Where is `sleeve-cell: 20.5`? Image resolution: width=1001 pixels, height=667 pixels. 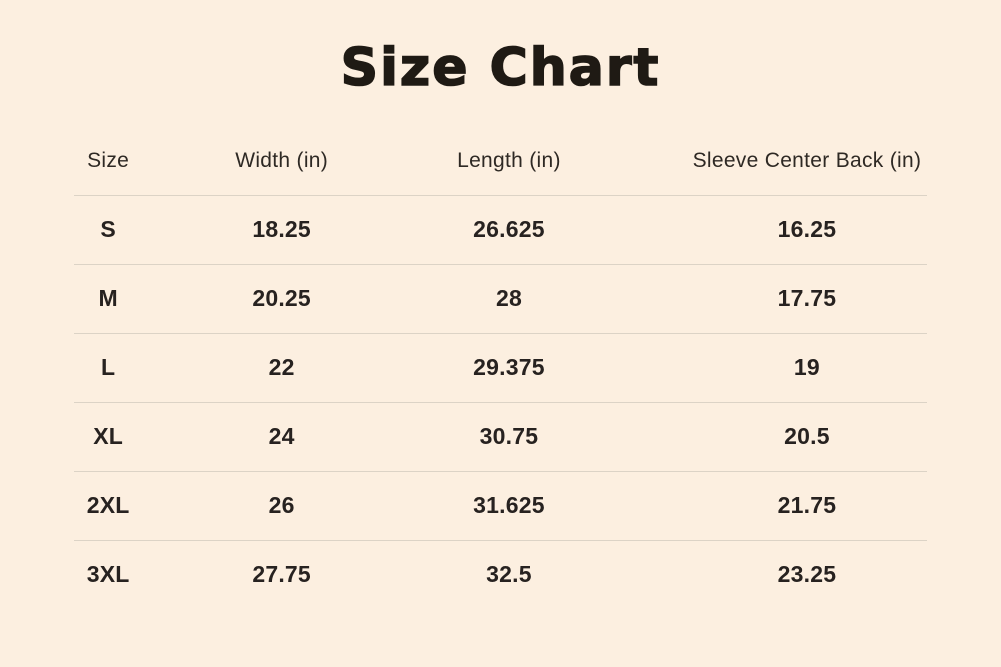 sleeve-cell: 20.5 is located at coordinates (764, 437).